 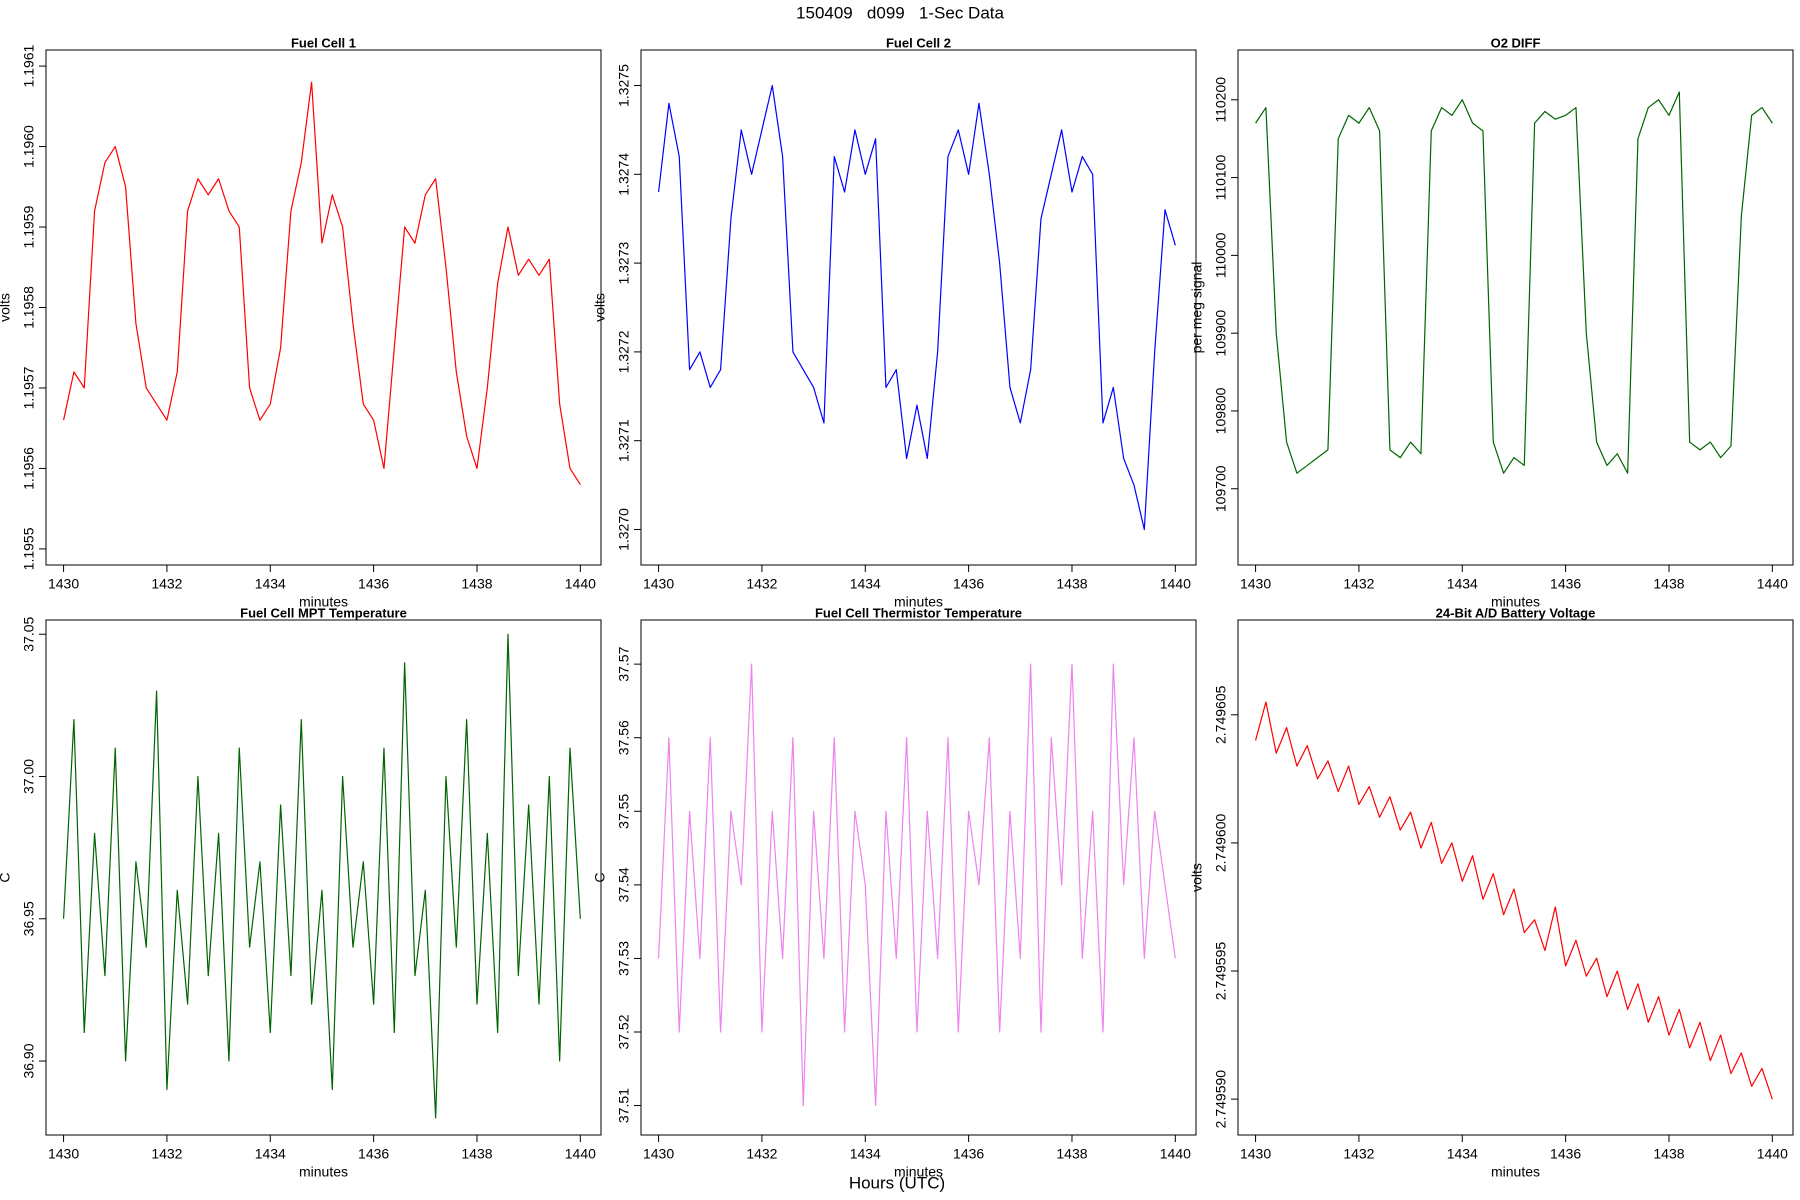 I want to click on panel-title: Fuel Cell MPT Temperature, so click(x=323, y=612).